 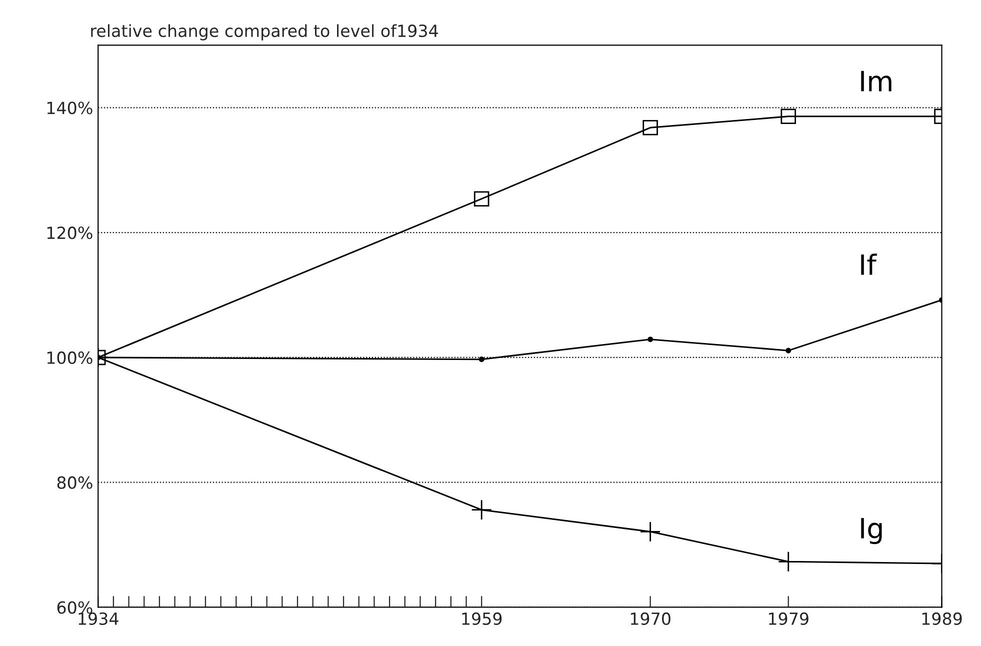 What do you see at coordinates (482, 618) in the screenshot?
I see `x-tick-label: 1959` at bounding box center [482, 618].